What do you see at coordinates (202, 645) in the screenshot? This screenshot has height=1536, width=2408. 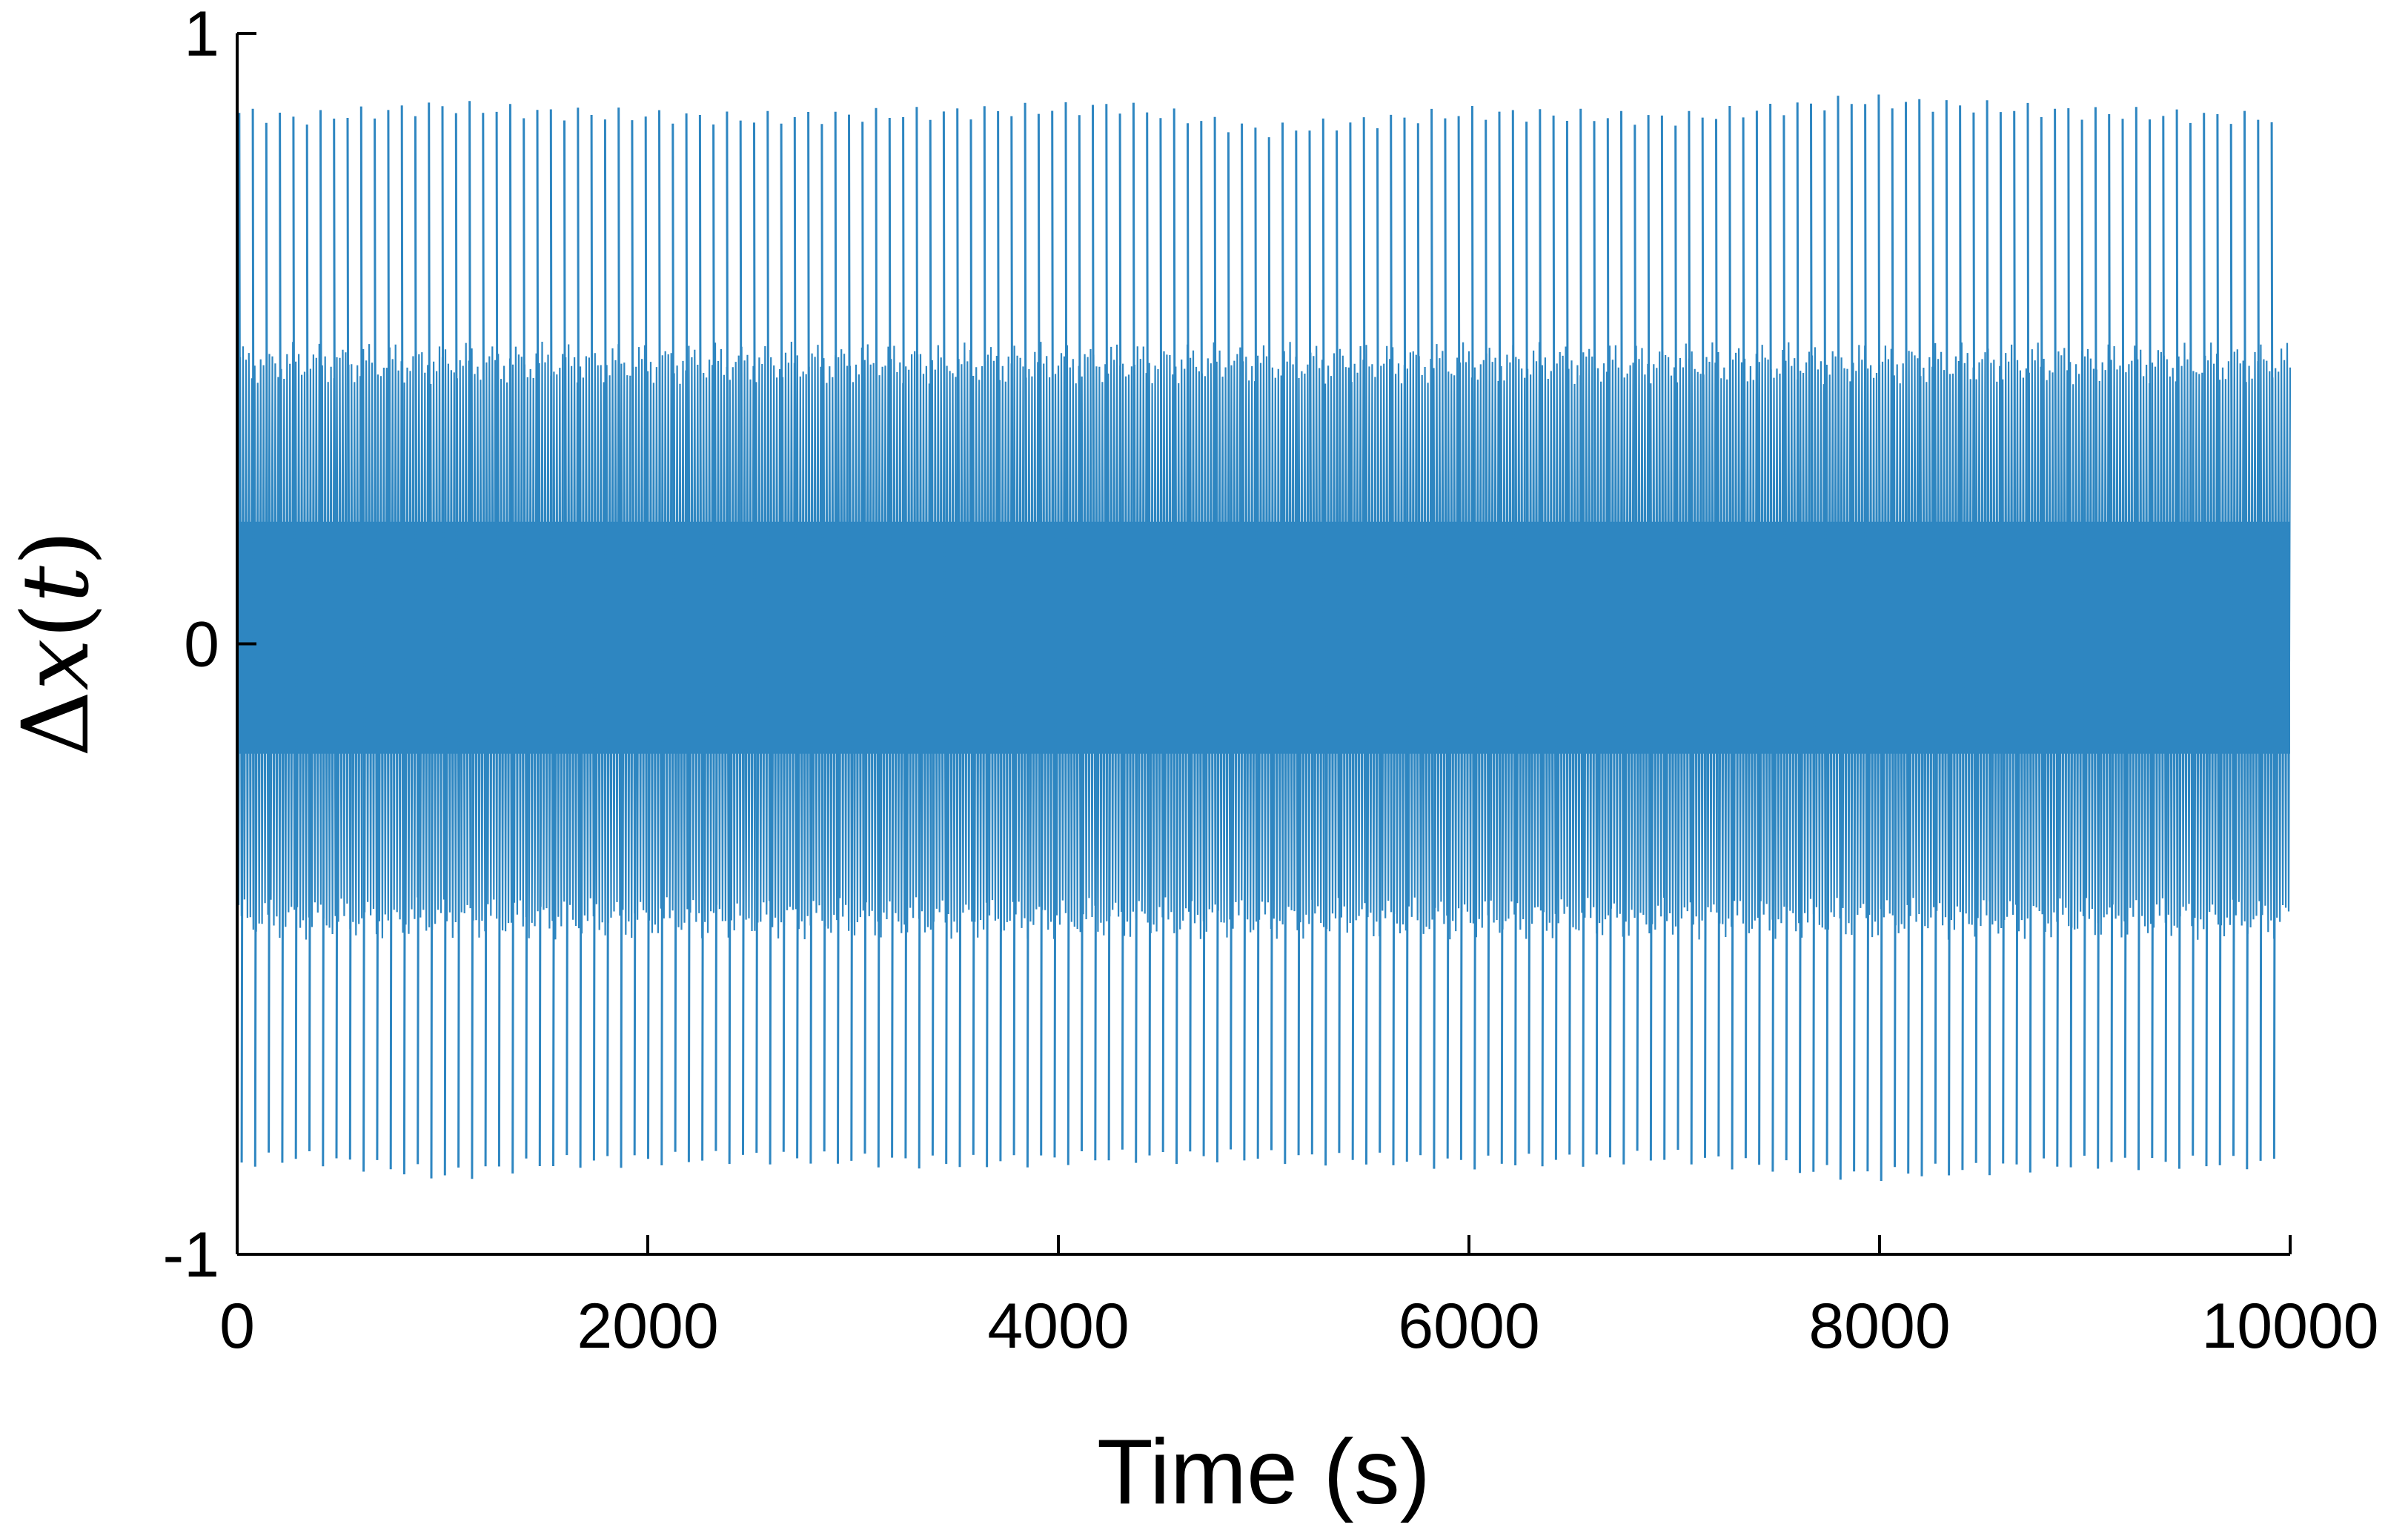 I see `y-tick-label: 0` at bounding box center [202, 645].